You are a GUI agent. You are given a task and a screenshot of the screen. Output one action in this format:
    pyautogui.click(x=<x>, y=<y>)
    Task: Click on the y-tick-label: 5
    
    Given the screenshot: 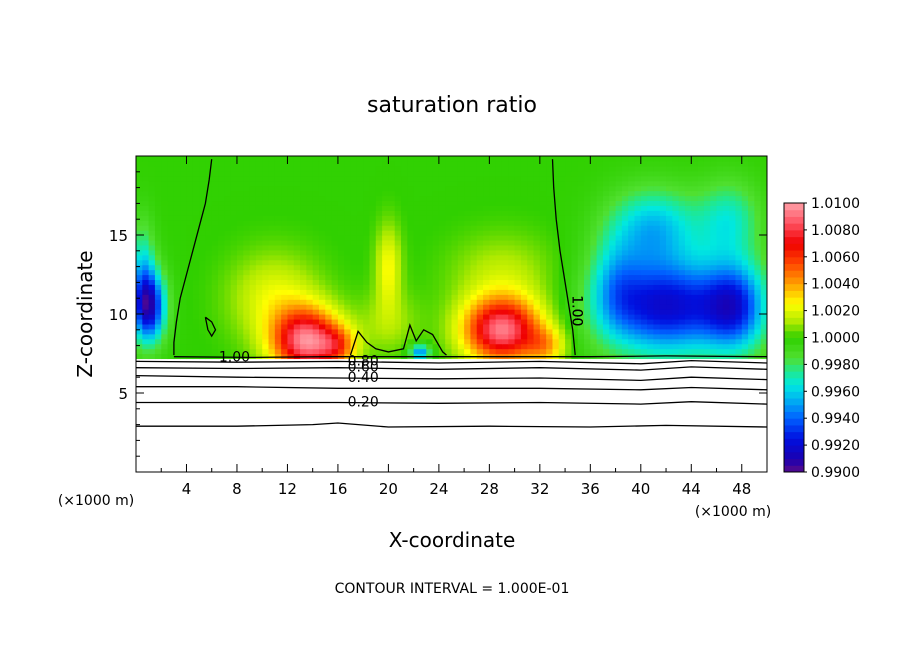 What is the action you would take?
    pyautogui.click(x=123, y=394)
    